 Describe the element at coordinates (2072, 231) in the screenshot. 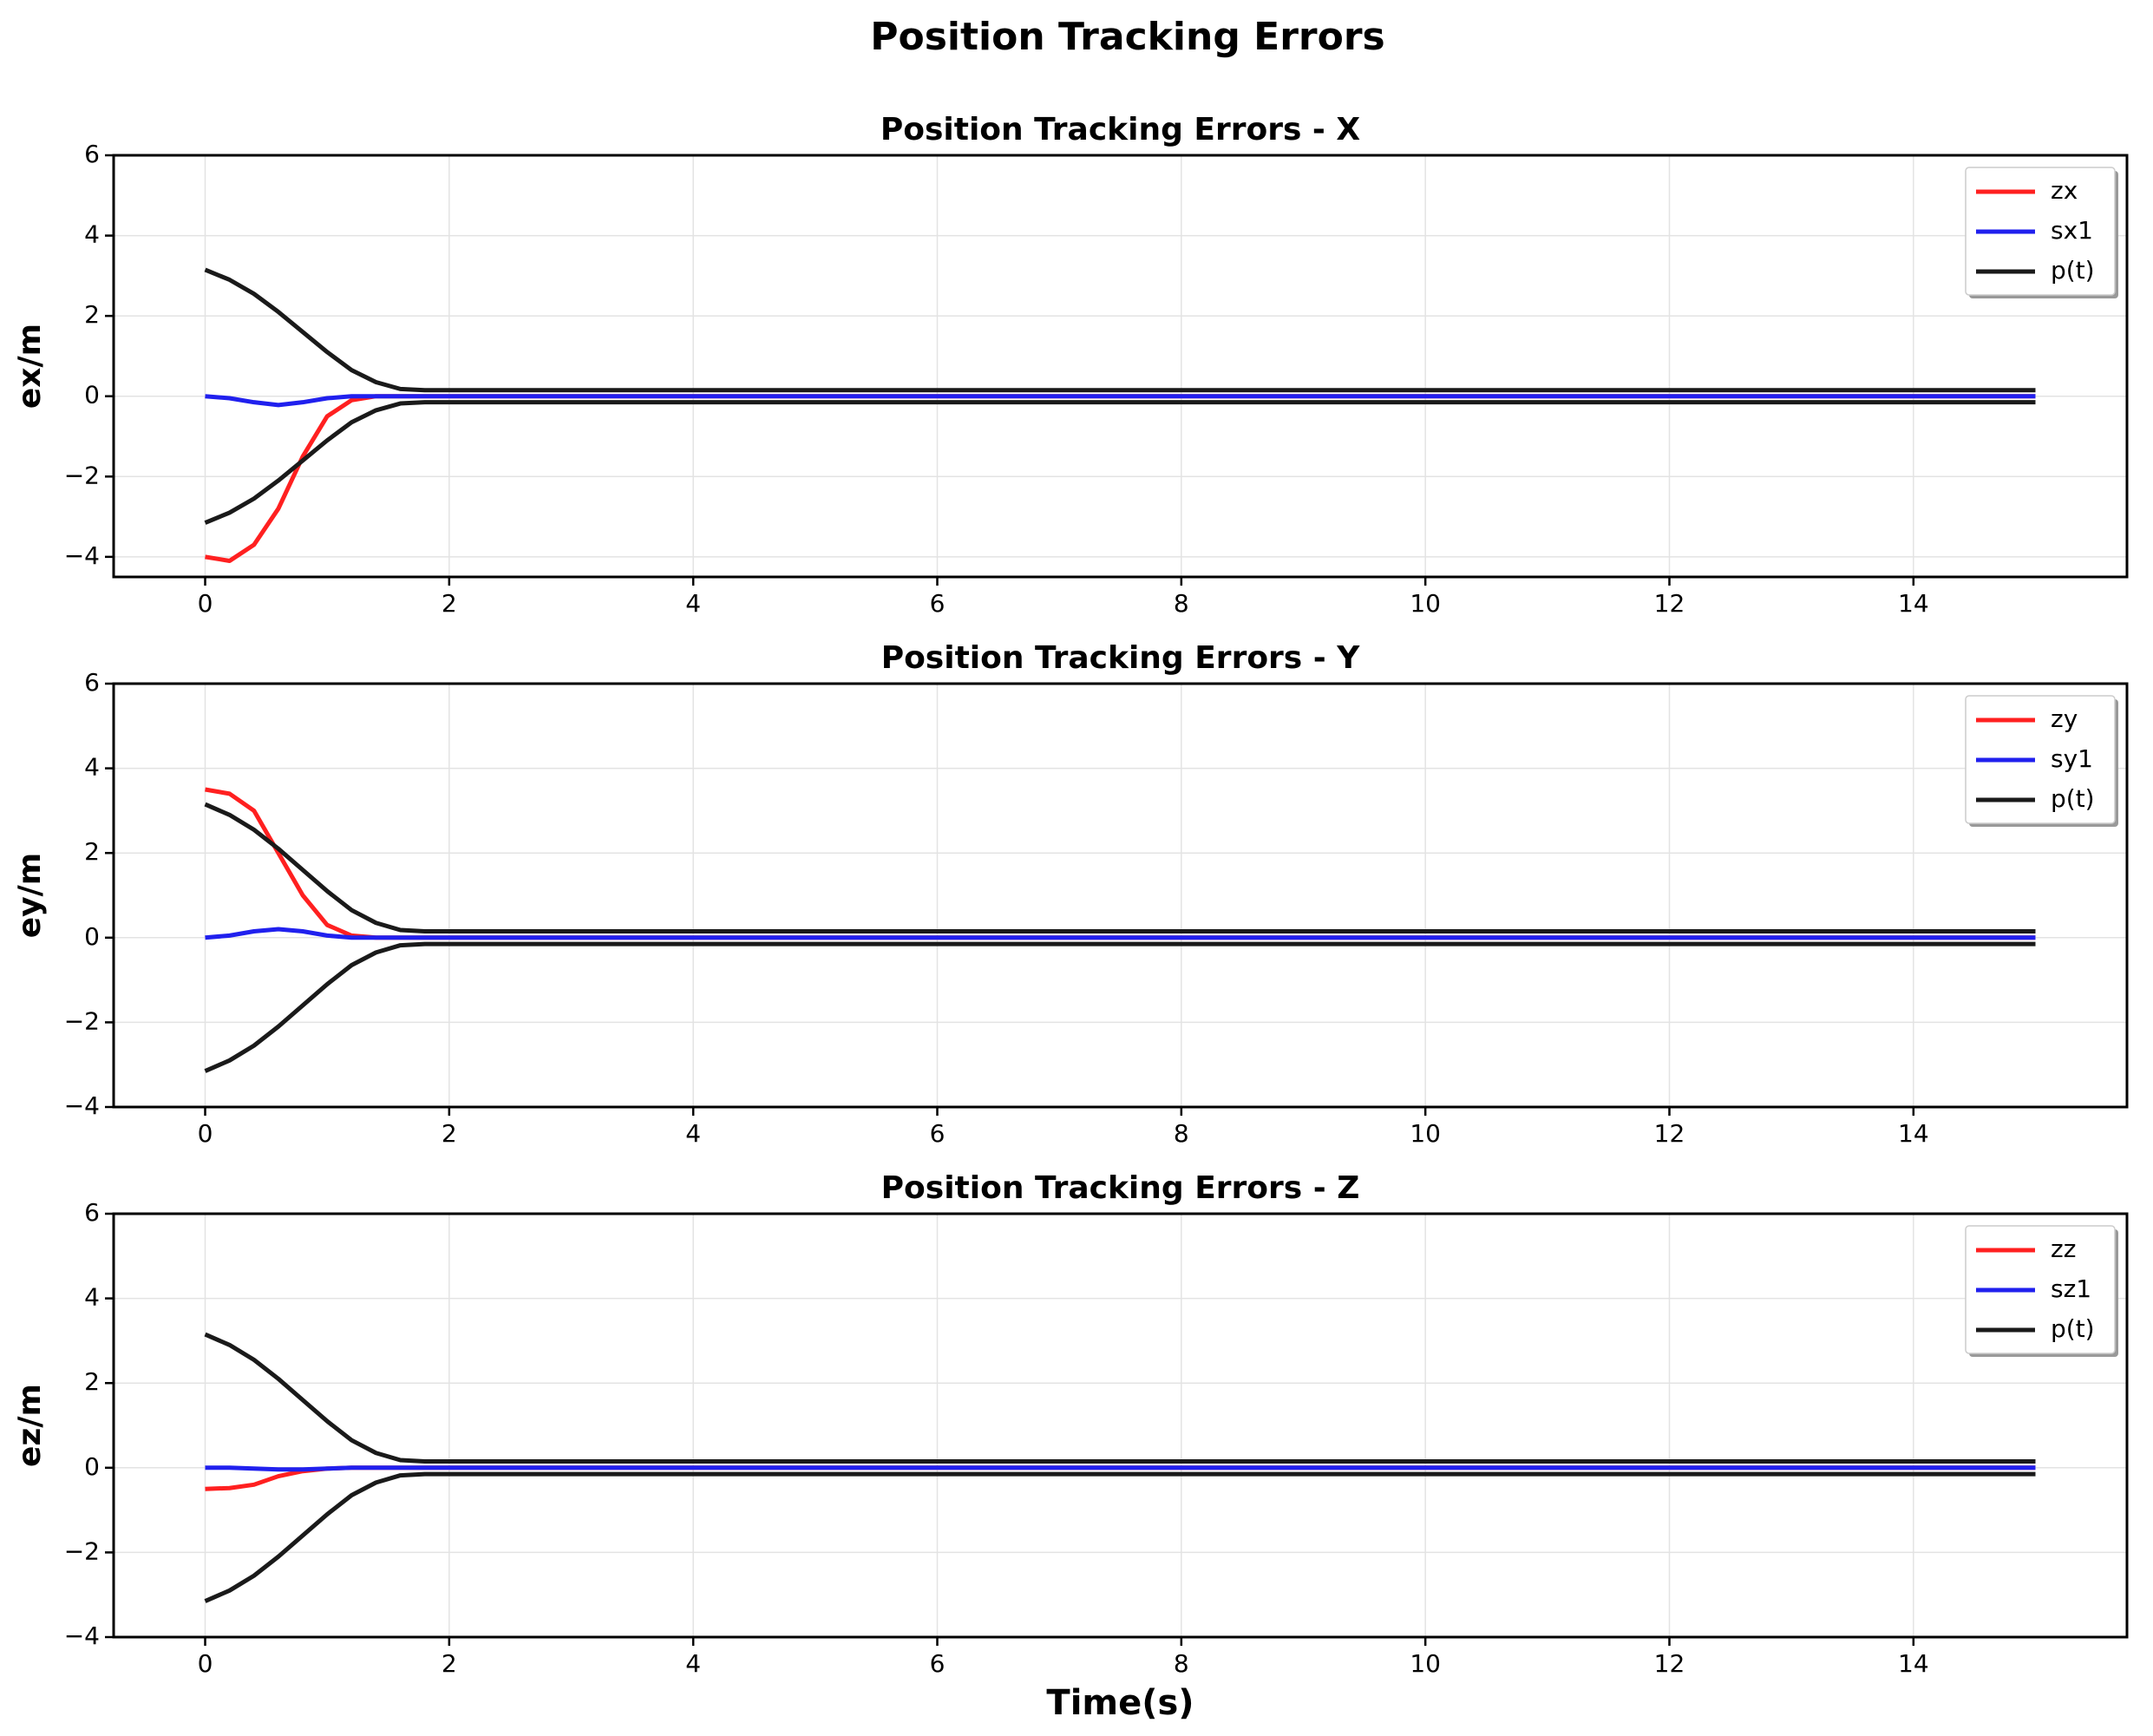

I see `legend-label: sx1` at that location.